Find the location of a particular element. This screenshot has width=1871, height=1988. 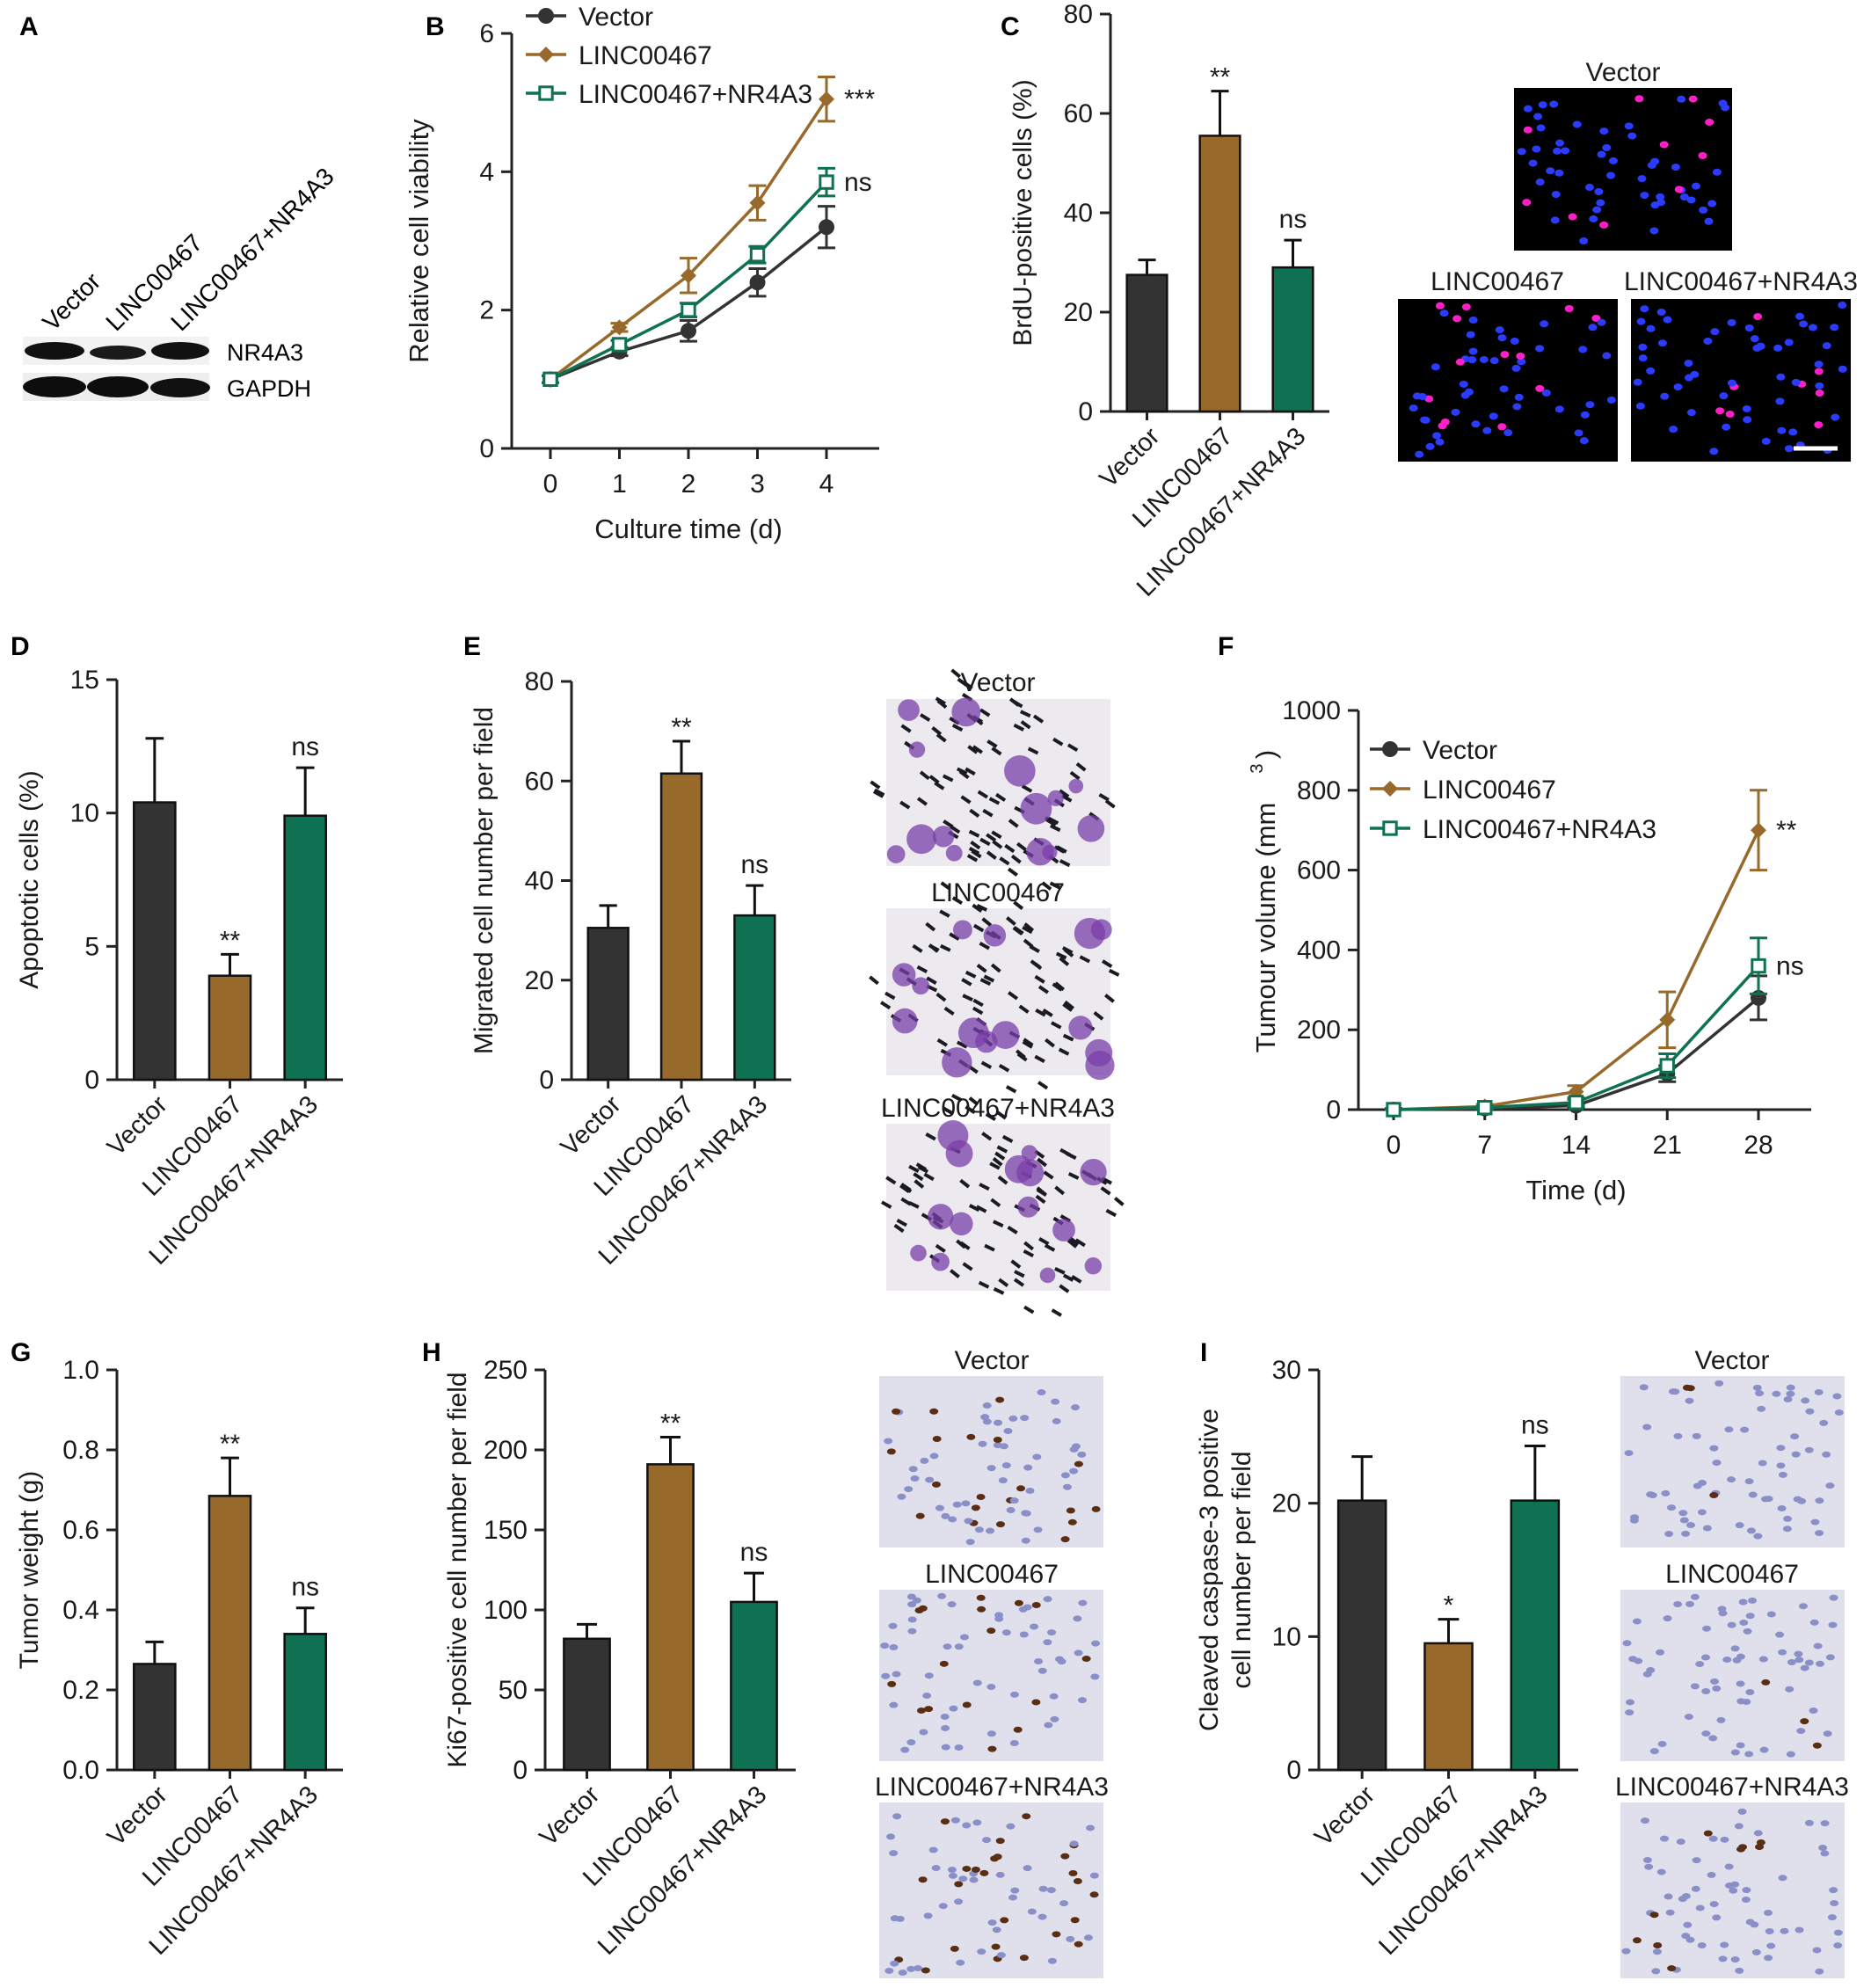

y-tick-label: 50 is located at coordinates (513, 1690).